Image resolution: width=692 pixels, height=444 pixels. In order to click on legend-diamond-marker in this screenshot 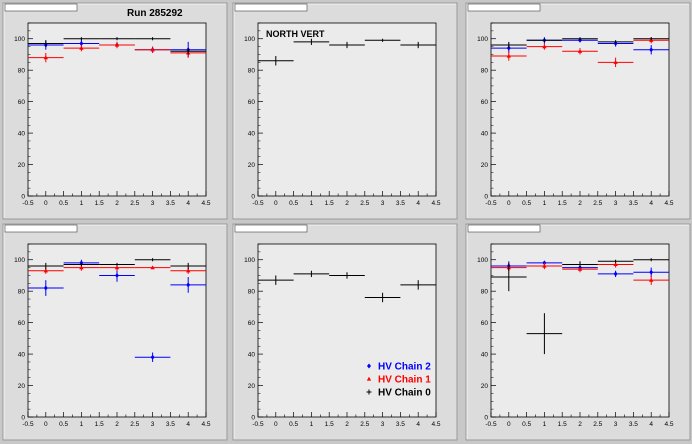, I will do `click(369, 366)`.